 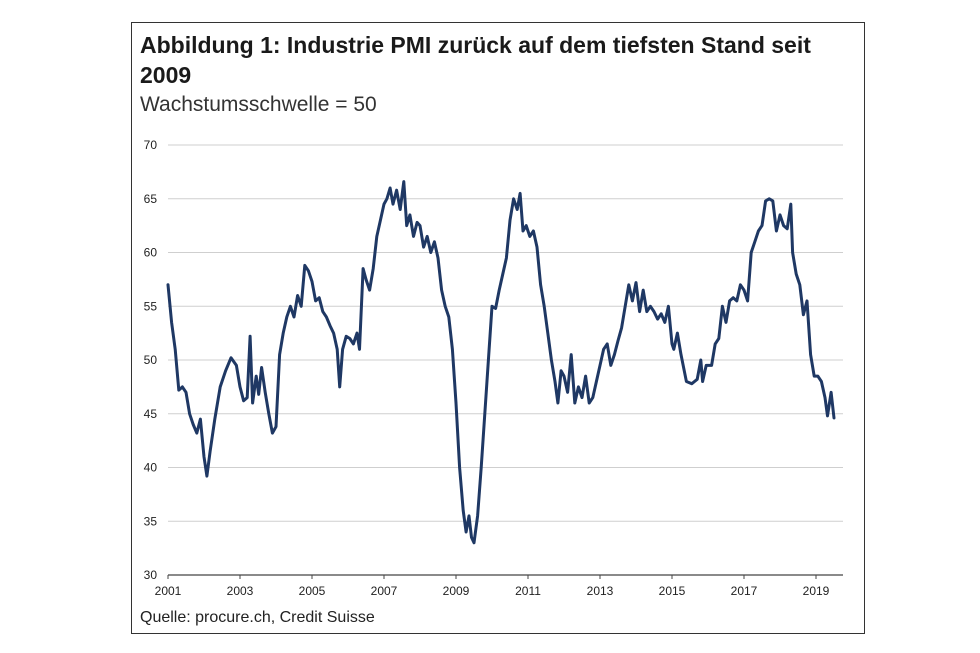 I want to click on y-tick-label-55: 55, so click(x=151, y=306).